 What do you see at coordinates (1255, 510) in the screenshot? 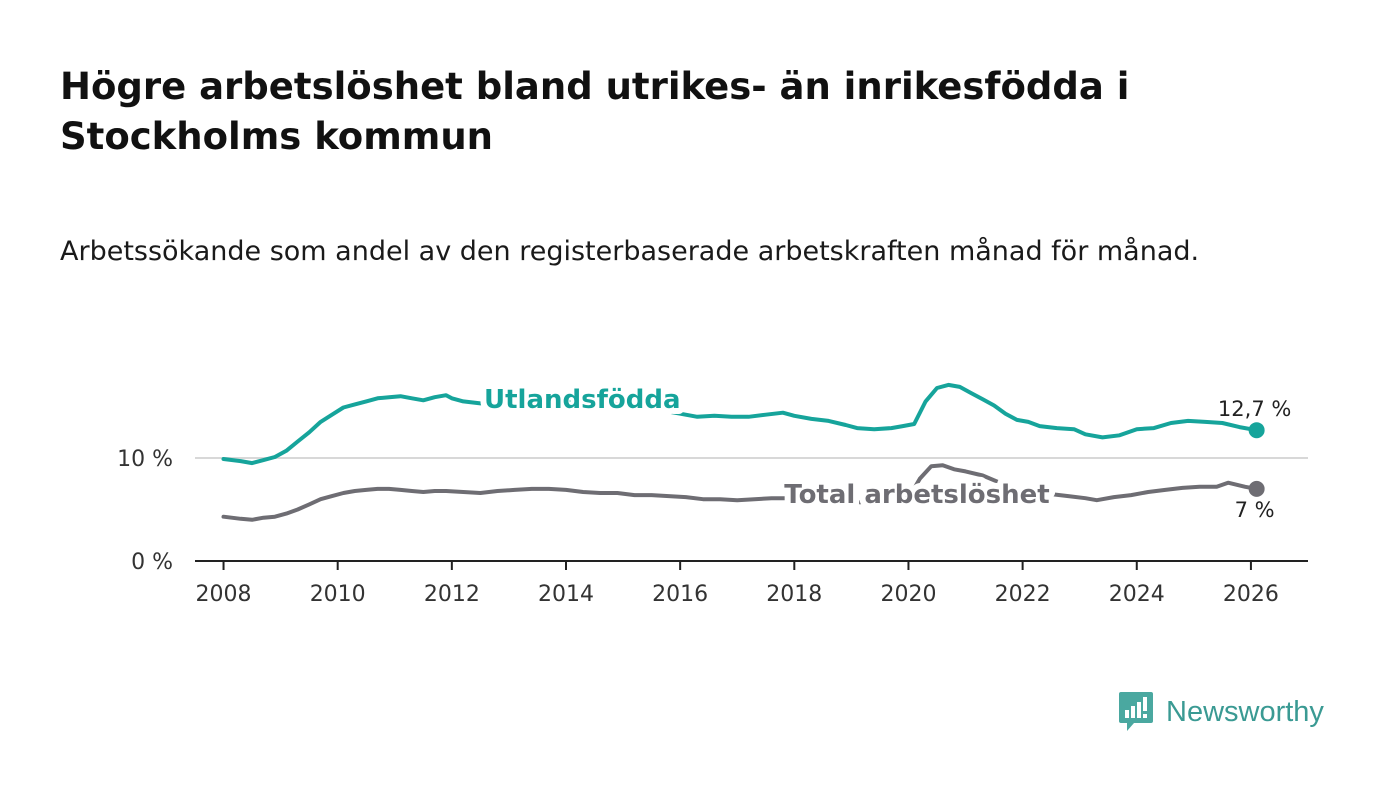
I see `series-end-label-total: 7 %` at bounding box center [1255, 510].